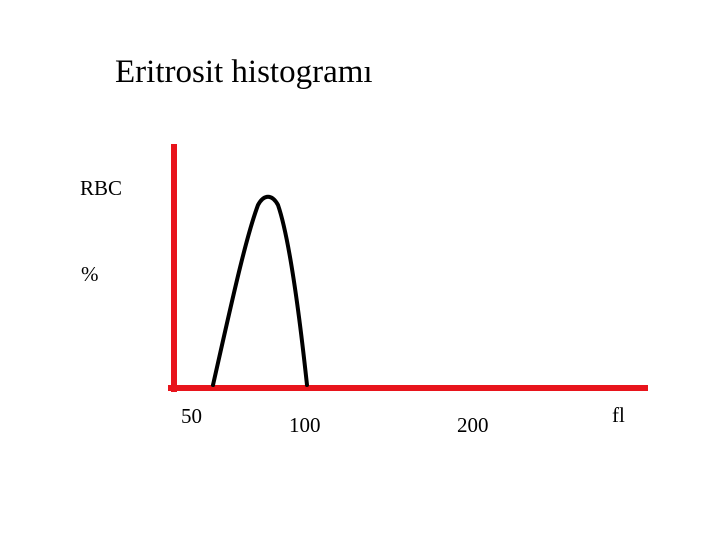 This screenshot has height=540, width=720. What do you see at coordinates (305, 425) in the screenshot?
I see `x-tick-100: 100` at bounding box center [305, 425].